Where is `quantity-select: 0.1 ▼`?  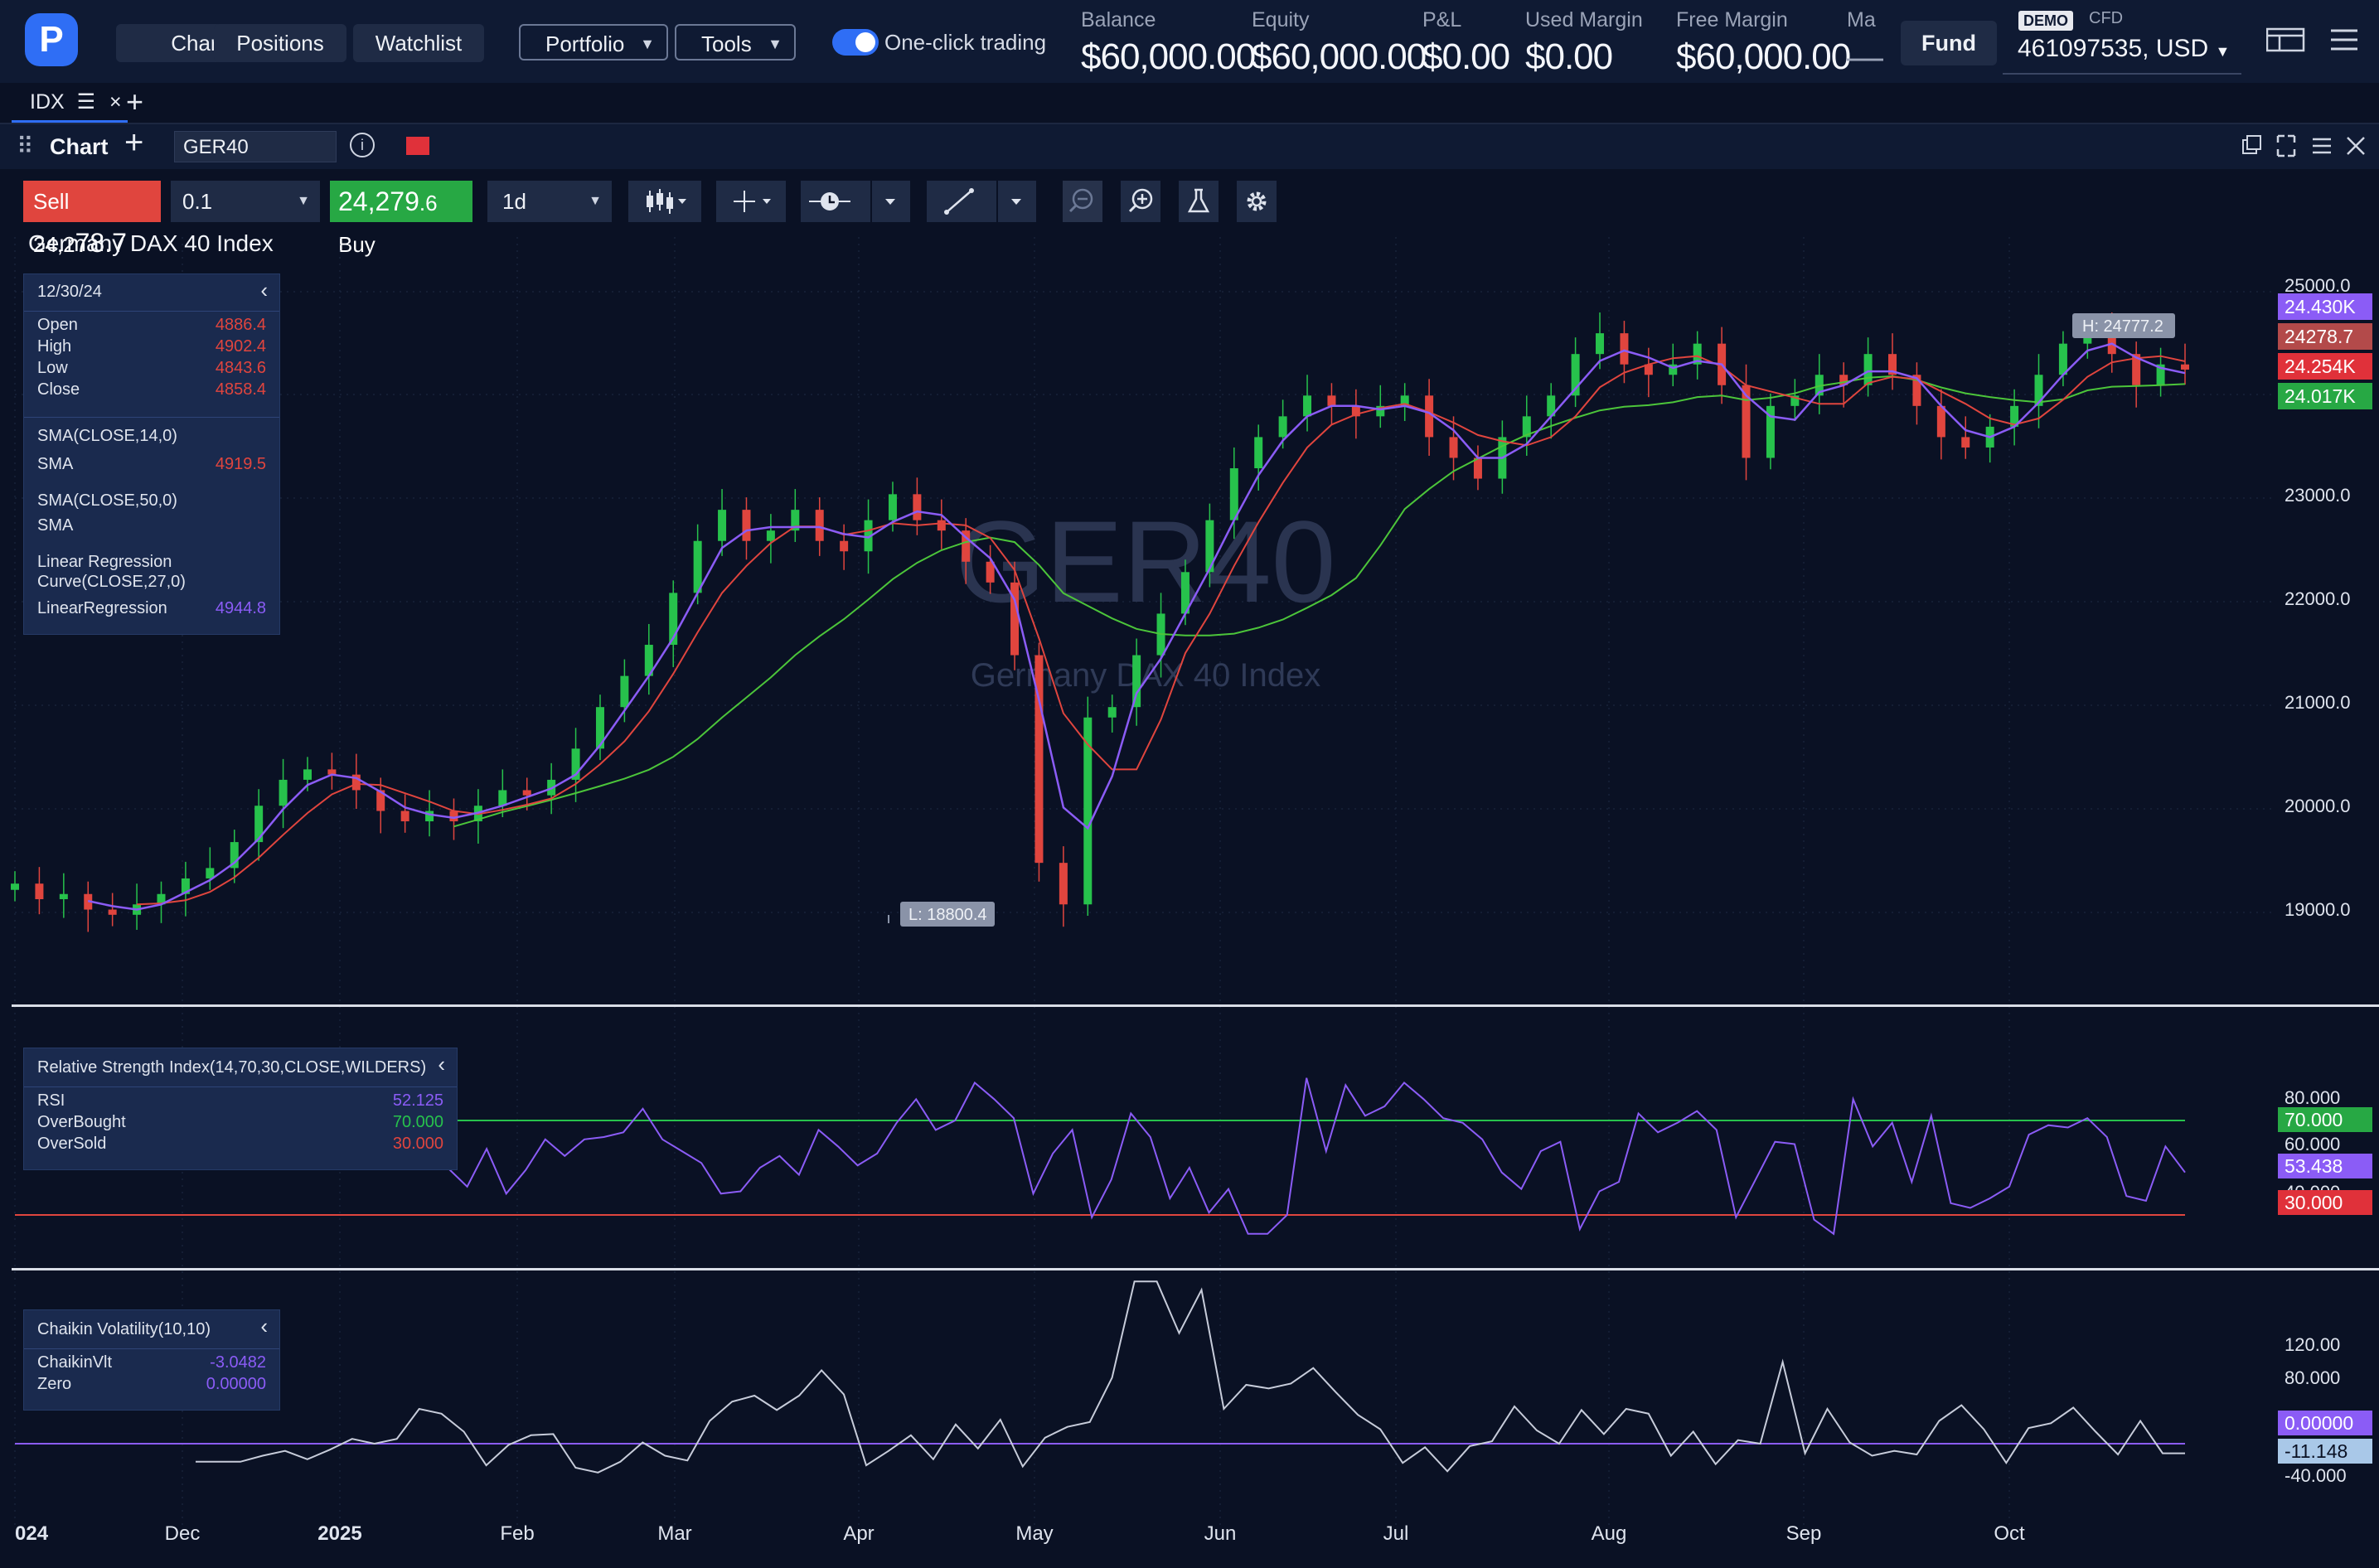
quantity-select: 0.1 ▼ is located at coordinates (246, 201).